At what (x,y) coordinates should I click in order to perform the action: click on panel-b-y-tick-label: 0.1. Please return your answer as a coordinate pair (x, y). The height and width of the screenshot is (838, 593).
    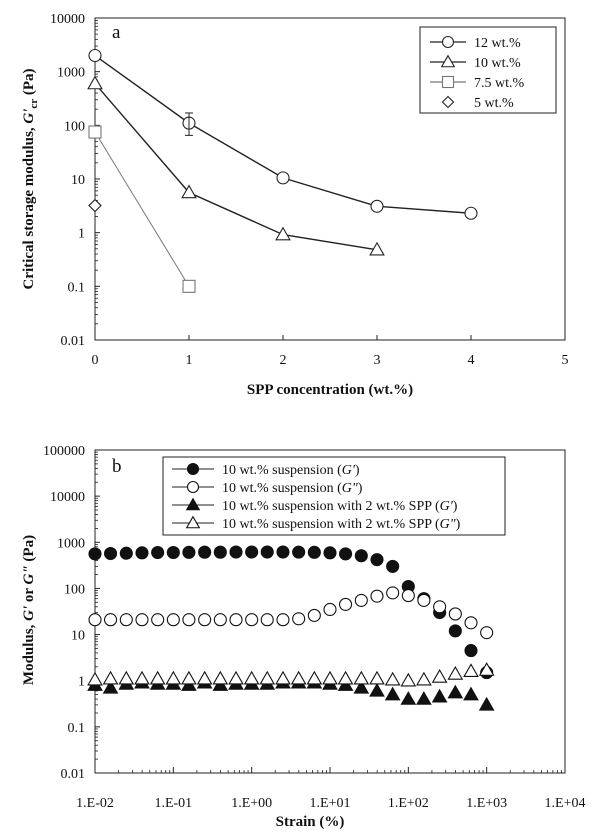
    Looking at the image, I should click on (77, 728).